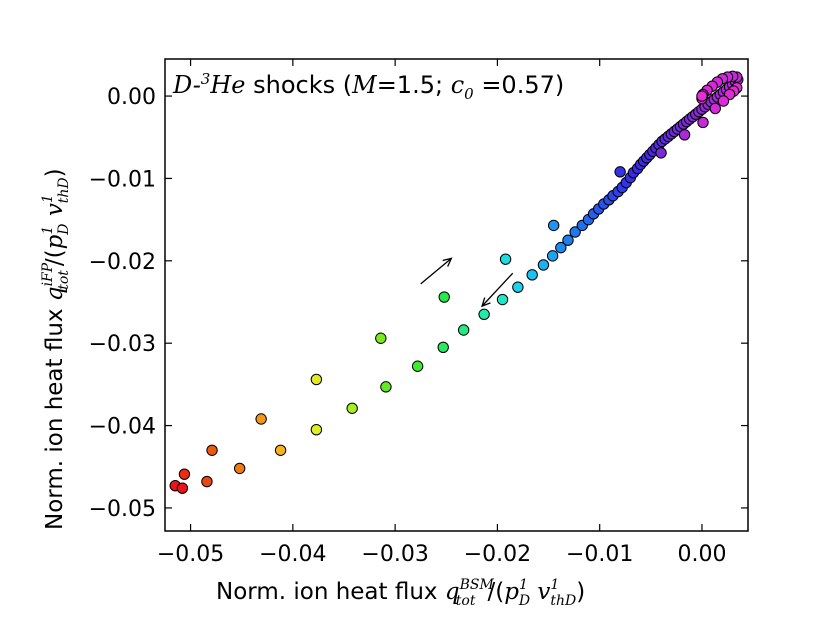 The width and height of the screenshot is (830, 623). What do you see at coordinates (122, 344) in the screenshot?
I see `y-tick-label: −0.03` at bounding box center [122, 344].